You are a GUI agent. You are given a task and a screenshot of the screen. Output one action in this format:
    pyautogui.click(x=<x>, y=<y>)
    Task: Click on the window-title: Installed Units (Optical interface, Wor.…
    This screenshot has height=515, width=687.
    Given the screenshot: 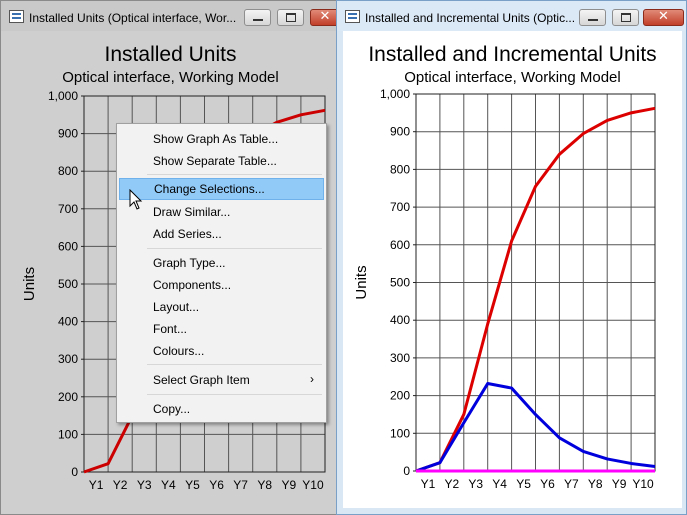 What is the action you would take?
    pyautogui.click(x=133, y=18)
    